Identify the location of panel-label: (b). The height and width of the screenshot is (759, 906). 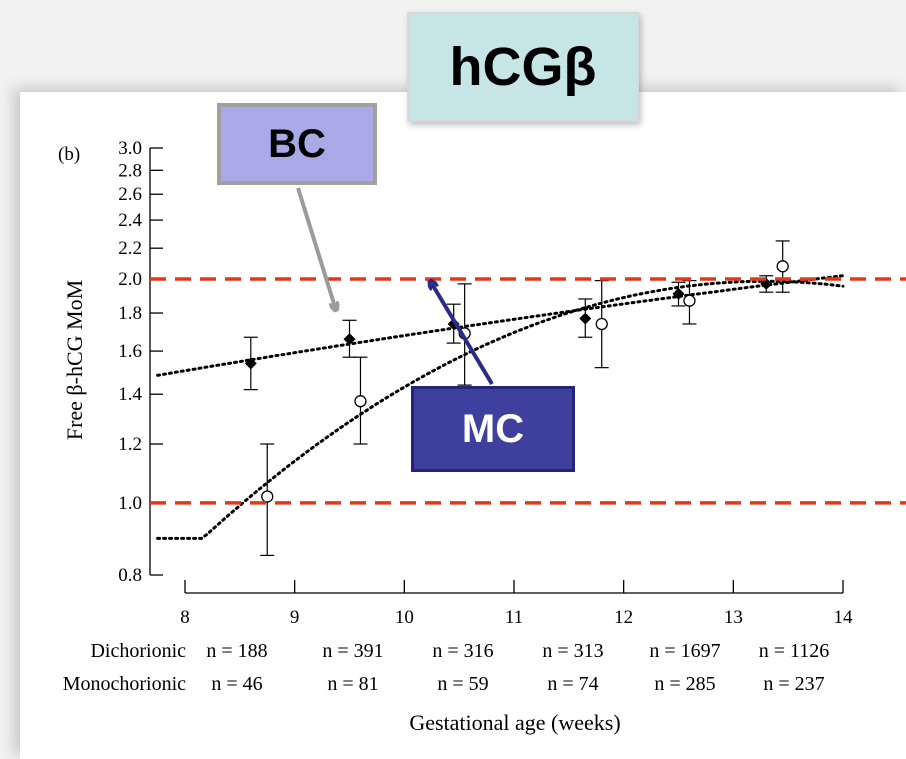
(69, 154).